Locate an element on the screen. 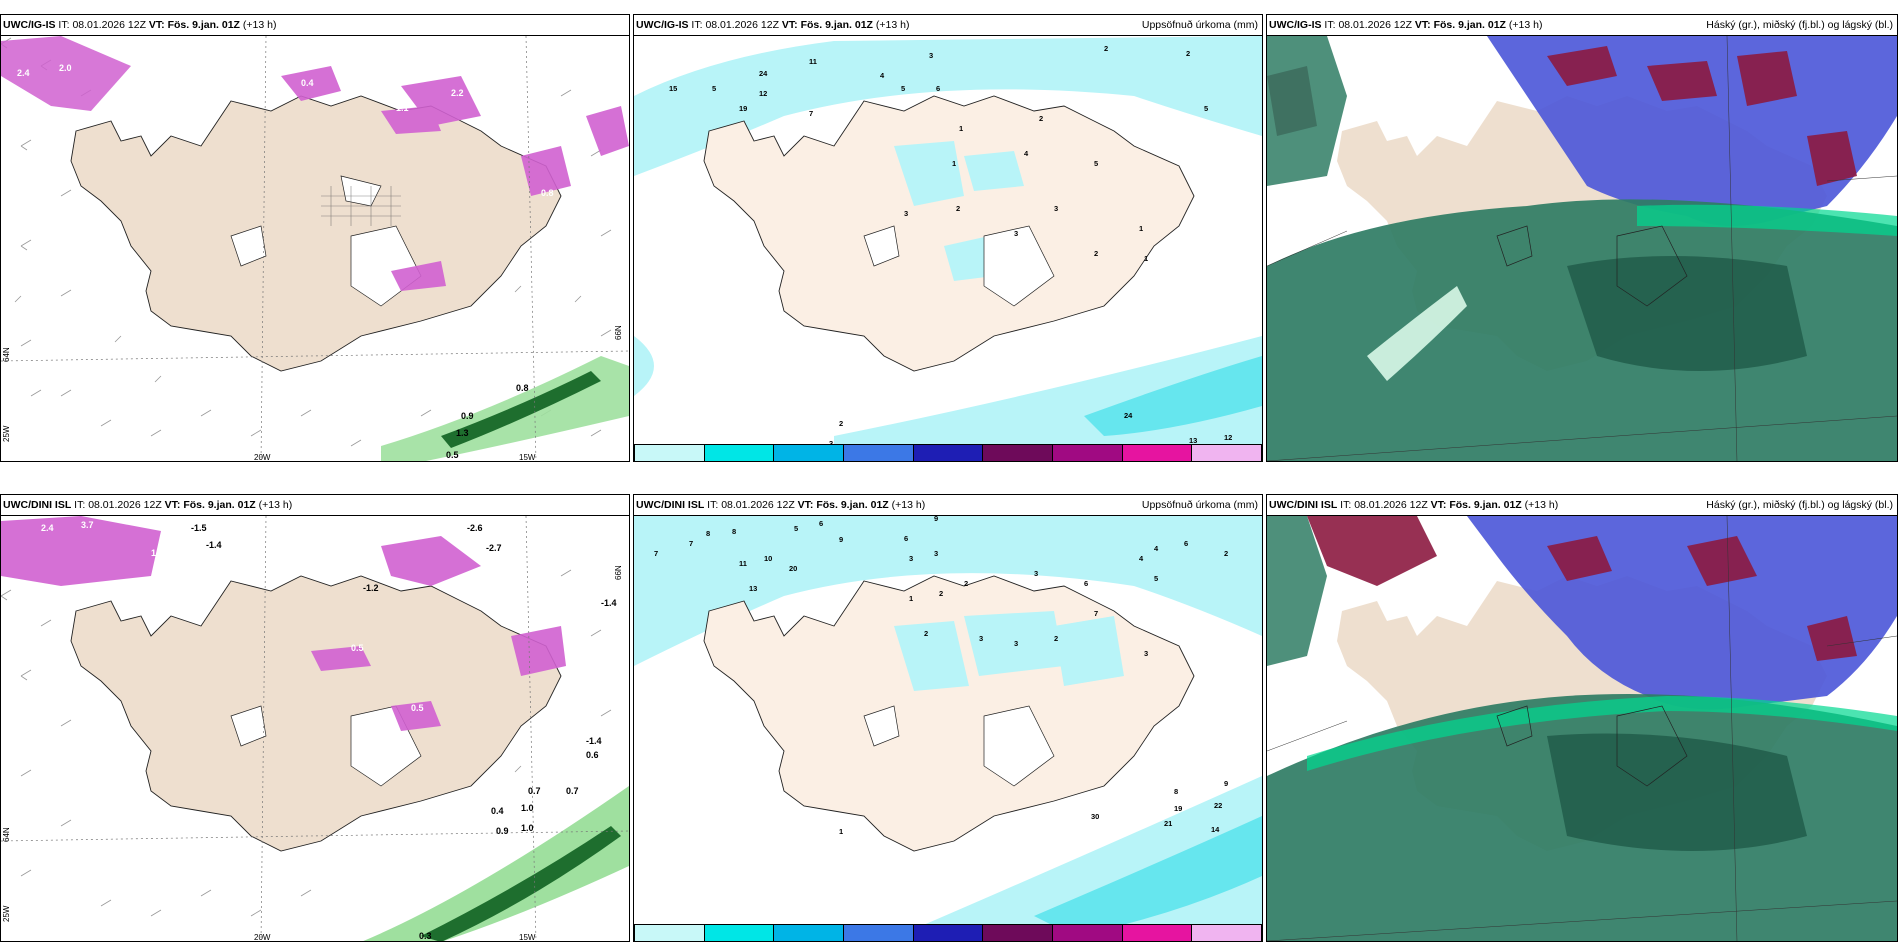  precip-value: 15 is located at coordinates (673, 88).